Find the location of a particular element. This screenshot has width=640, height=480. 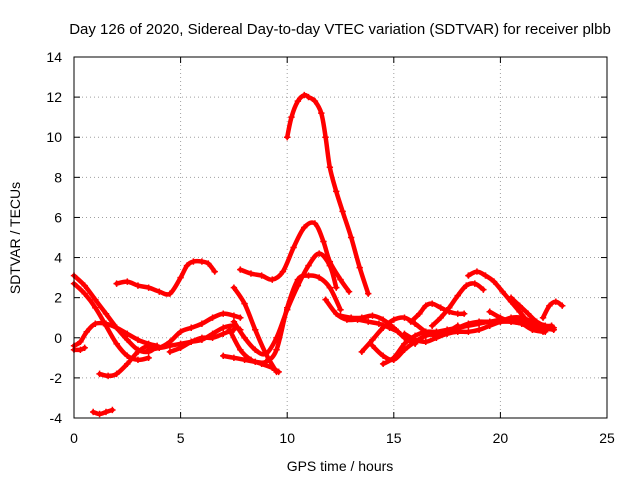

y-tick-label: 0 is located at coordinates (58, 338).